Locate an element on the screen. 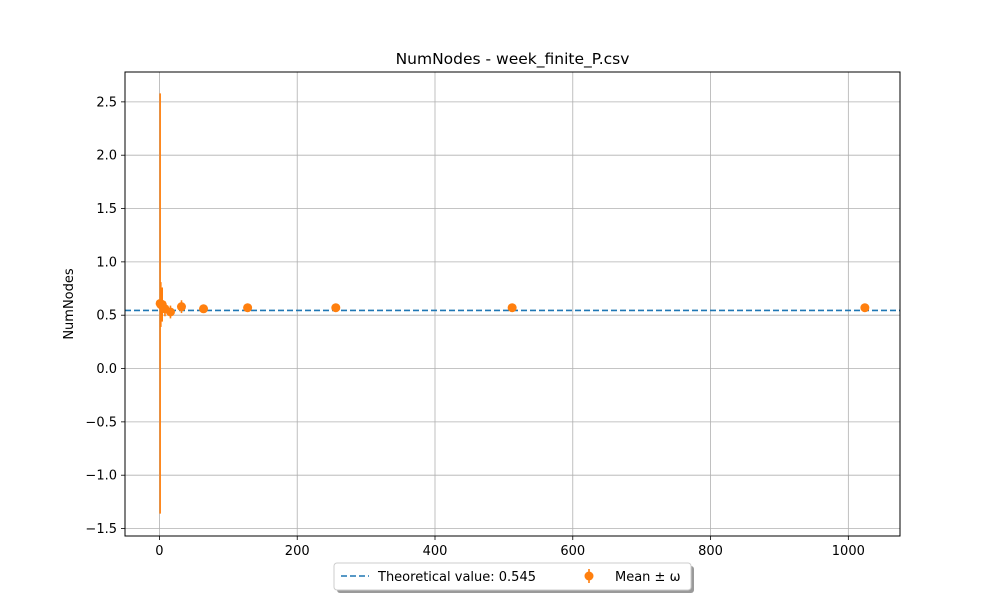  chart-title: NumNodes - week_finite_P.csv is located at coordinates (513, 59).